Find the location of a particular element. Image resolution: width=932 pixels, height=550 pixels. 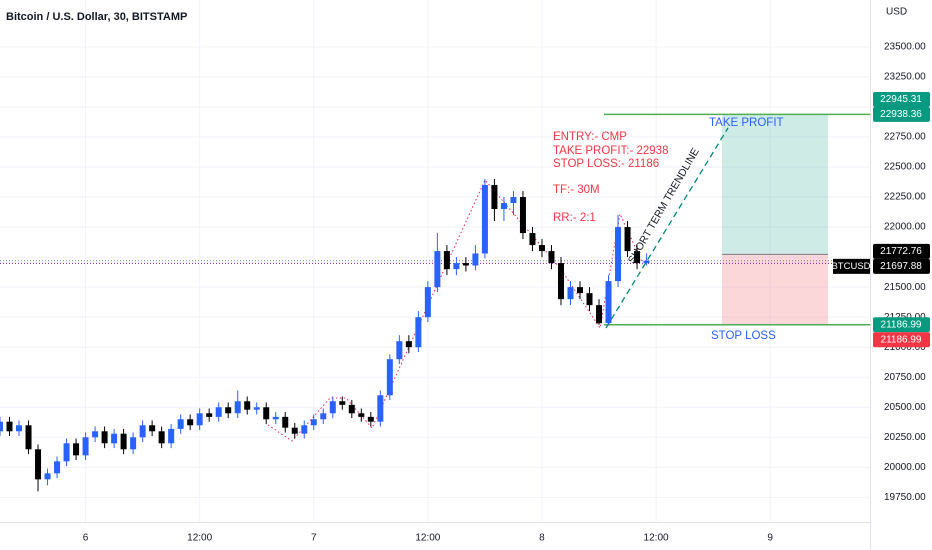

chart-title: Bitcoin / U.S. Dollar, 30, BITSTAMP is located at coordinates (96, 17).